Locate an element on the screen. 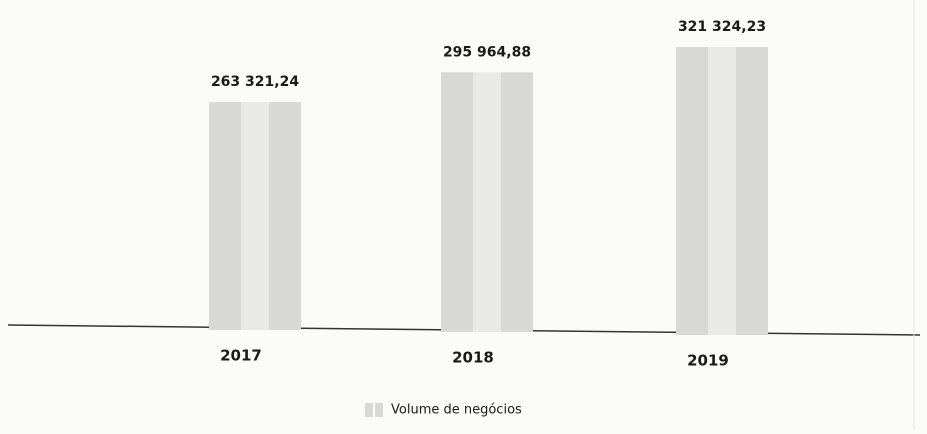  legend-swatch is located at coordinates (369, 410).